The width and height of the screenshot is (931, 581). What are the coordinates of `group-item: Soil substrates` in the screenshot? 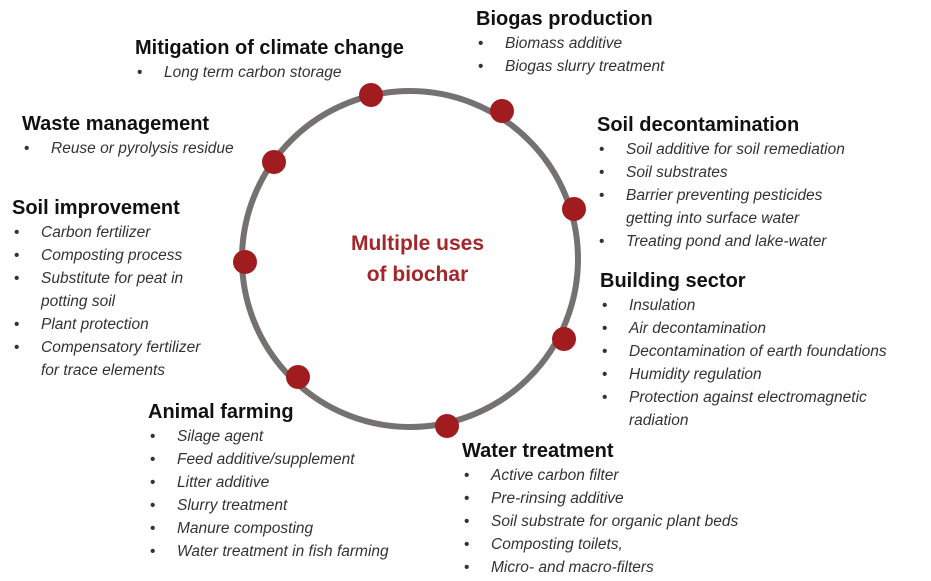 It's located at (721, 172).